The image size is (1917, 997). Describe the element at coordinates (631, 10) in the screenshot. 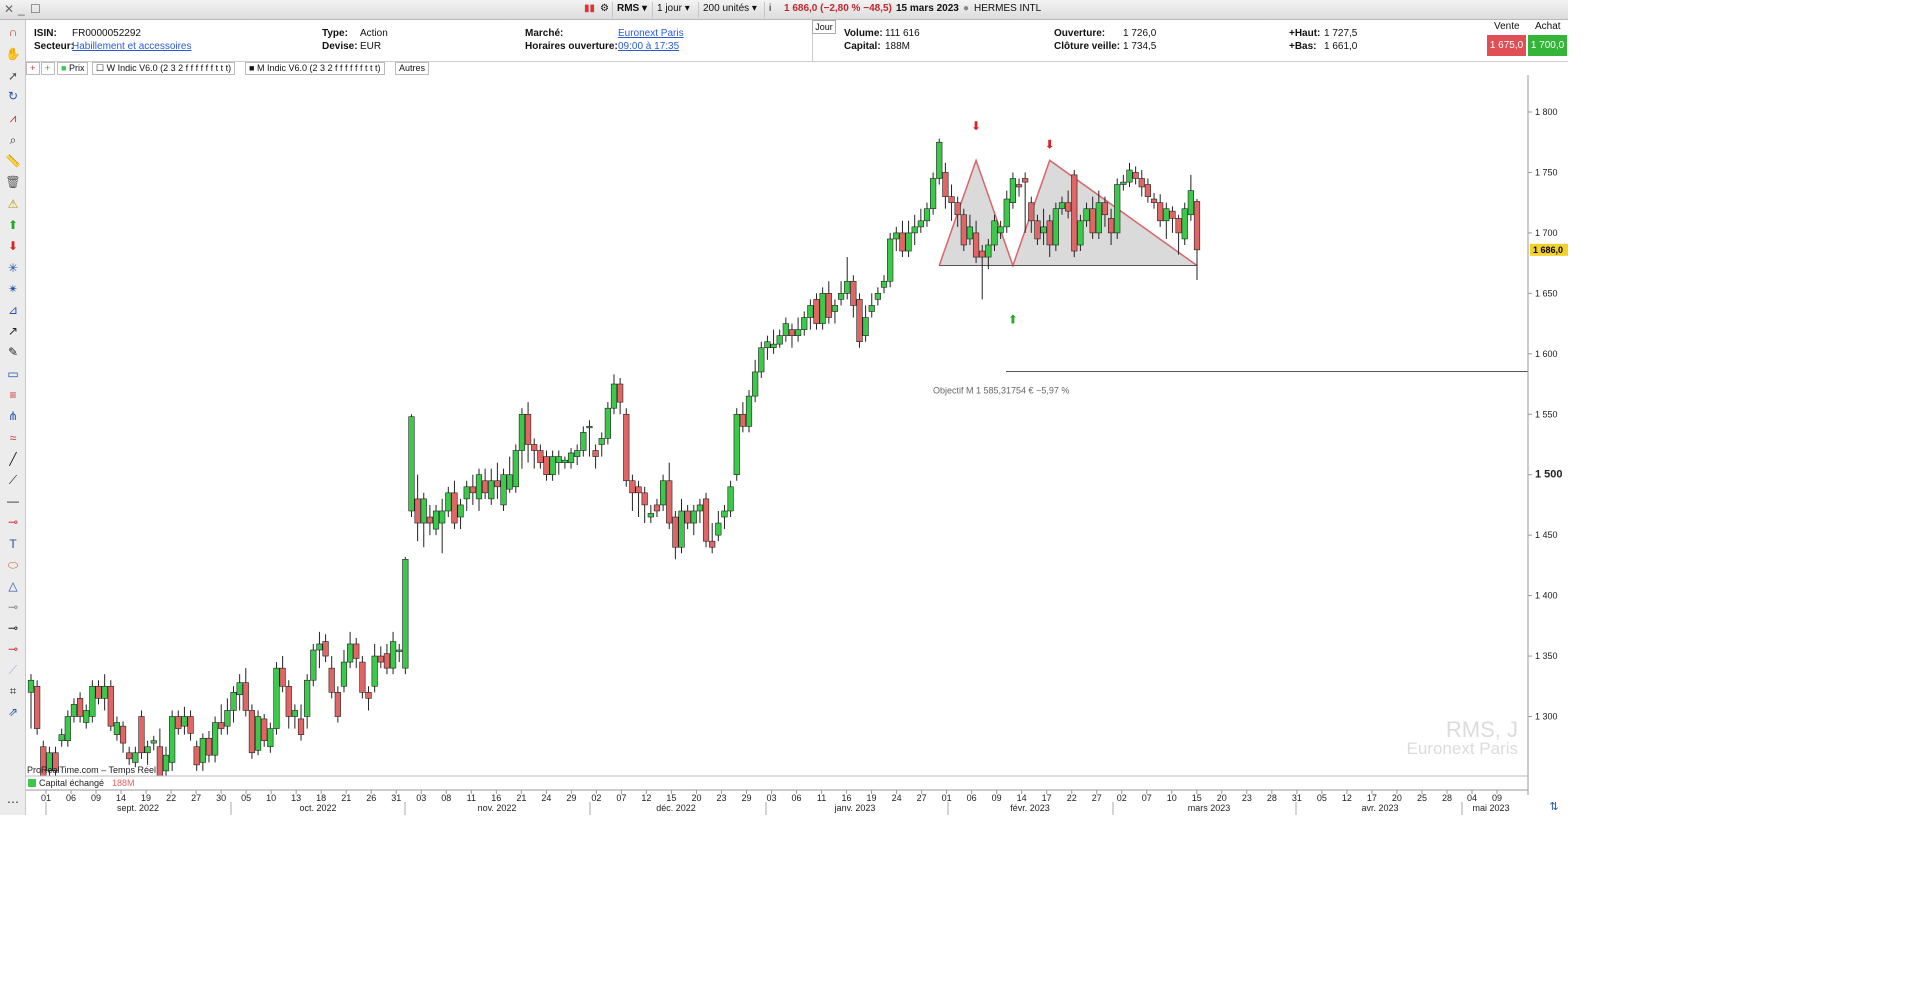

I see `symbol-select: RMS ▾` at that location.